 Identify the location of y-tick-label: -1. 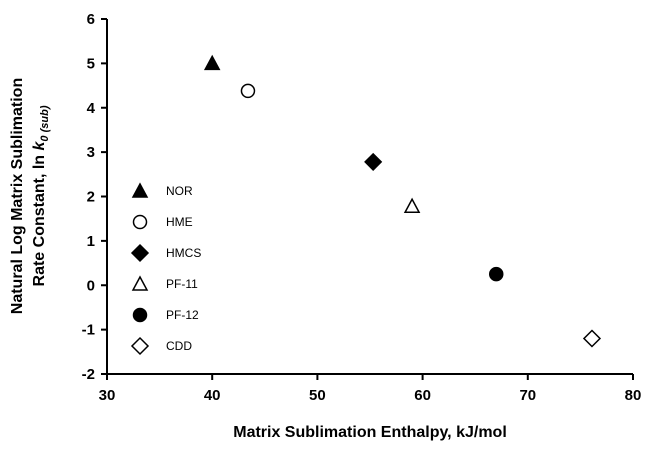
(88, 330).